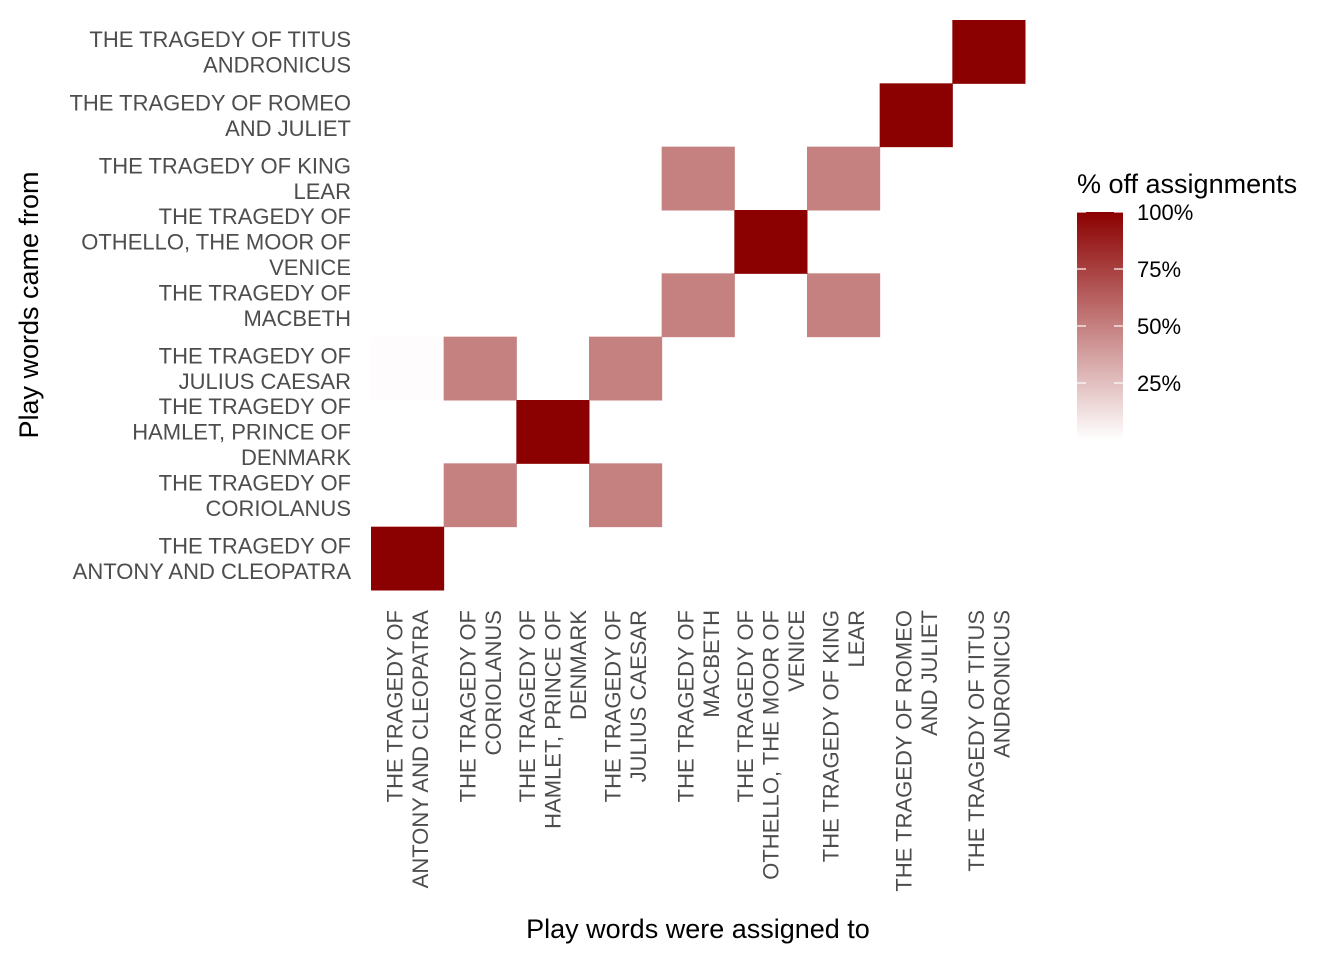 This screenshot has height=960, width=1344. I want to click on y-tick-label: THE TRAGEDY OF ANTONY AND CLEOPATRA, so click(212, 559).